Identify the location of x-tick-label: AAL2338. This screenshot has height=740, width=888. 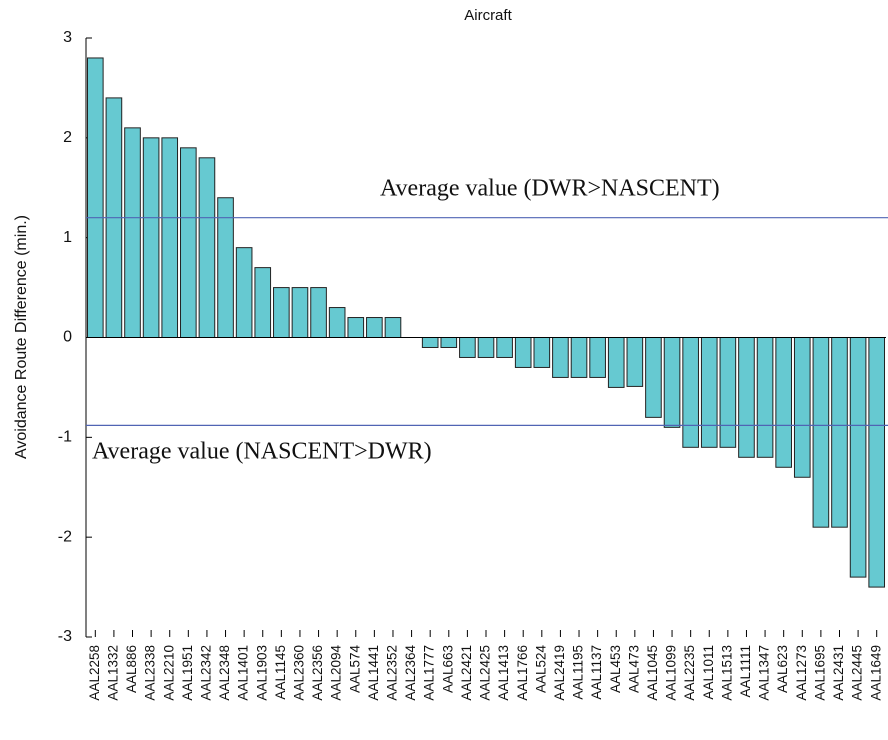
(150, 673).